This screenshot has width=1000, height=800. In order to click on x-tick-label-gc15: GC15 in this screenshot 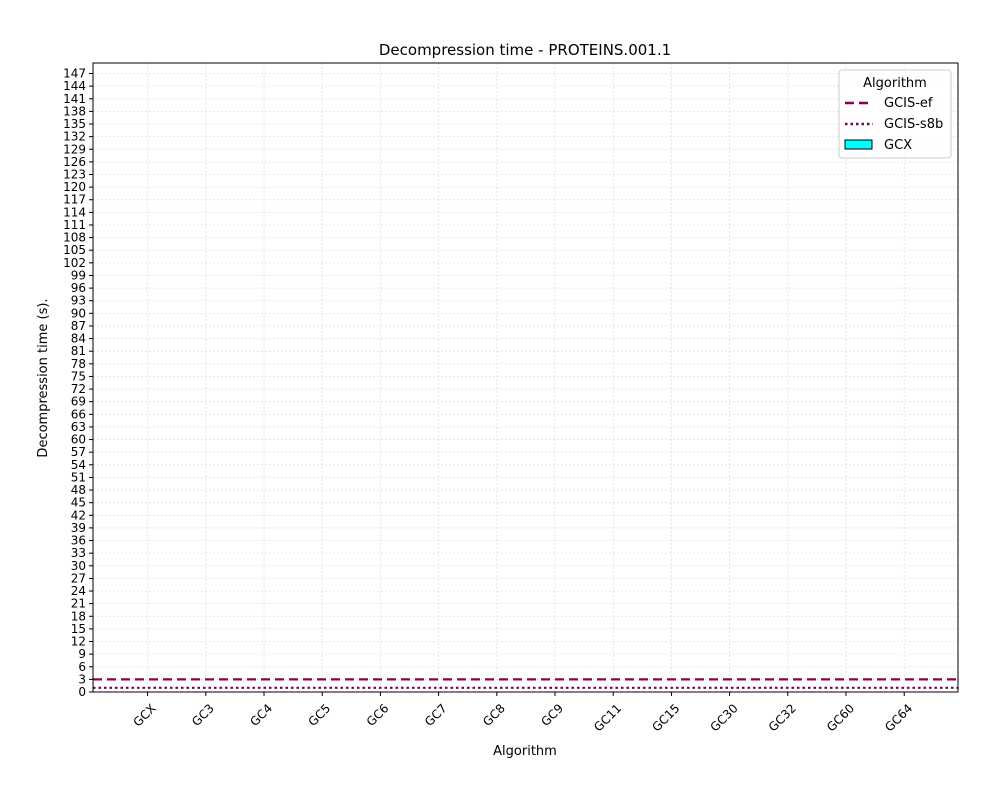, I will do `click(665, 717)`.